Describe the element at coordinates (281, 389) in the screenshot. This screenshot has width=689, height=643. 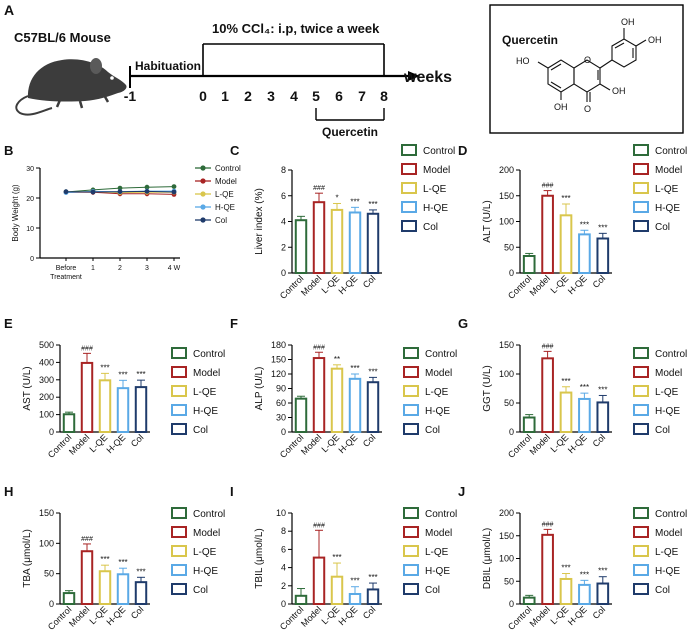
I see `y-tick-label: 90` at that location.